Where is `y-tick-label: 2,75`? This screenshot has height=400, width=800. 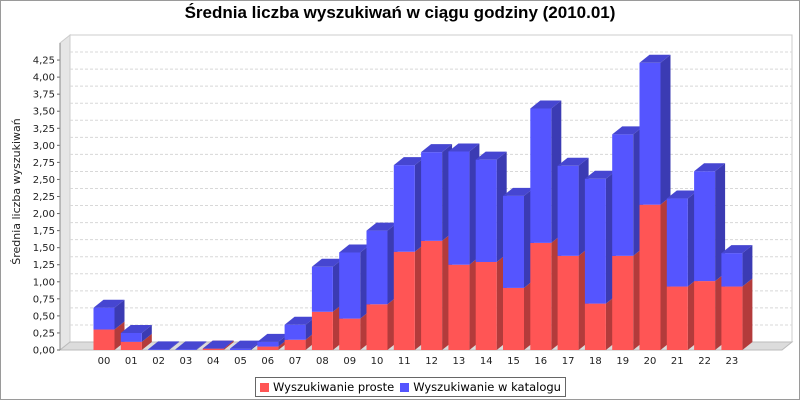
y-tick-label: 2,75 is located at coordinates (44, 163).